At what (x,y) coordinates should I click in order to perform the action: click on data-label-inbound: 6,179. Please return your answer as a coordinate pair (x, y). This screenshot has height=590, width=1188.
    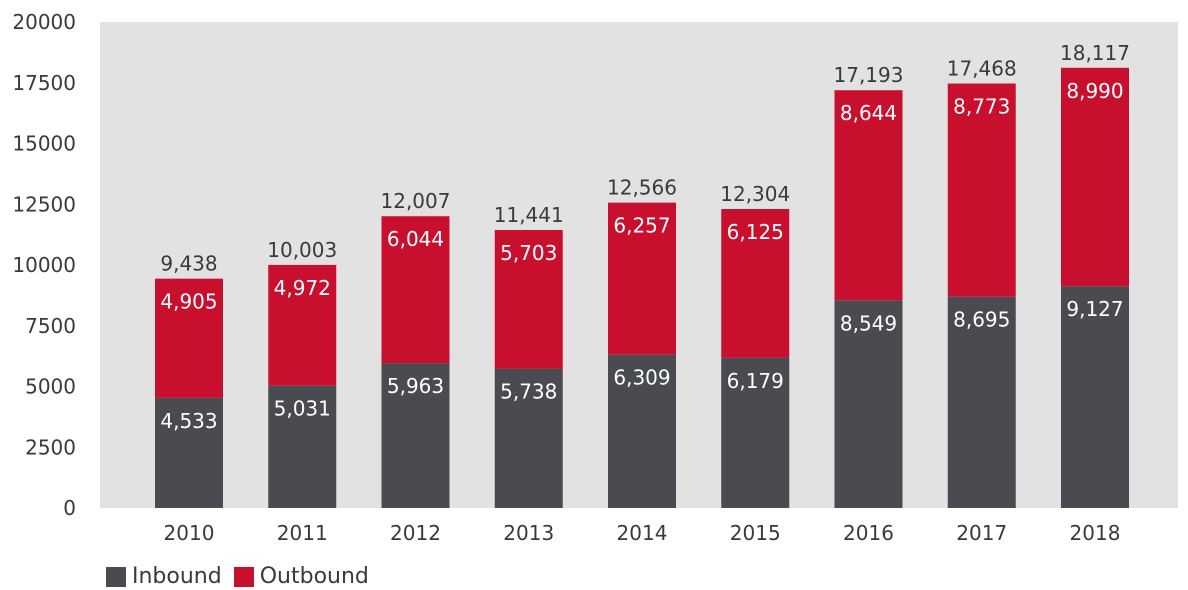
    Looking at the image, I should click on (755, 381).